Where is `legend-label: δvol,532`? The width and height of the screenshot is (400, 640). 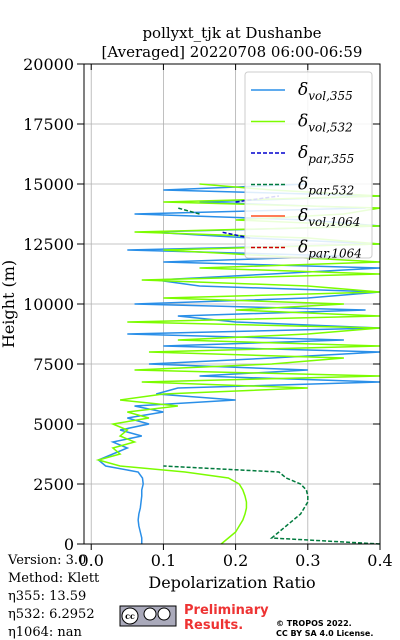
legend-label: δvol,532 is located at coordinates (325, 123).